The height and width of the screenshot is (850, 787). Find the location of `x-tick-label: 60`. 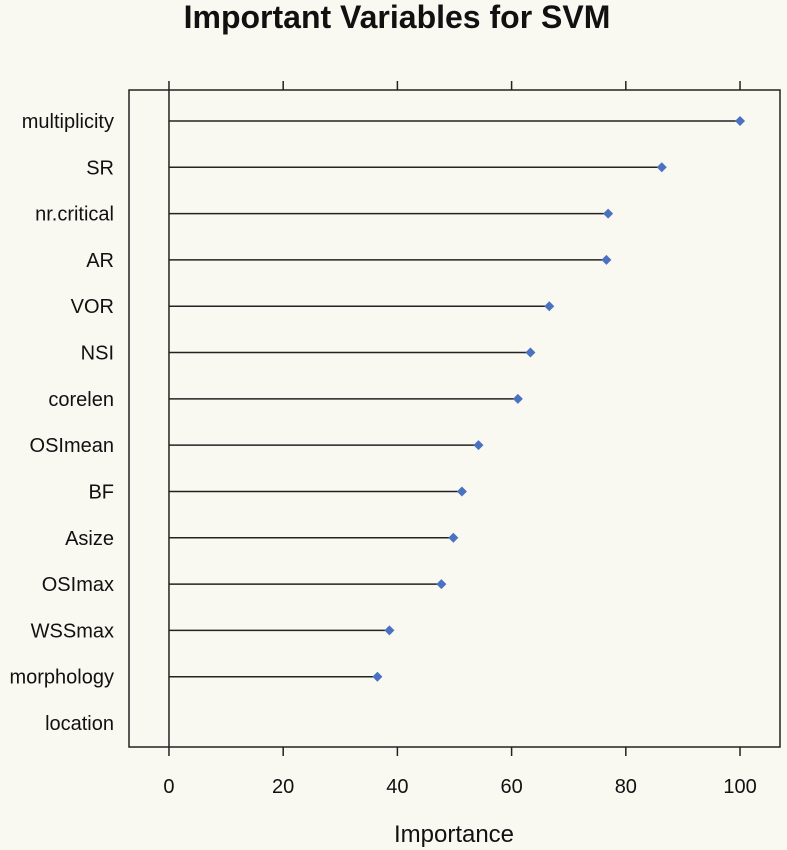

x-tick-label: 60 is located at coordinates (511, 787).